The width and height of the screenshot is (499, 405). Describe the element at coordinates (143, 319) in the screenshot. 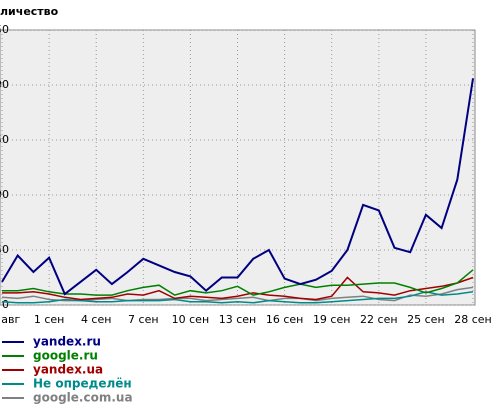

I see `x-tick-label: 7 сен` at that location.